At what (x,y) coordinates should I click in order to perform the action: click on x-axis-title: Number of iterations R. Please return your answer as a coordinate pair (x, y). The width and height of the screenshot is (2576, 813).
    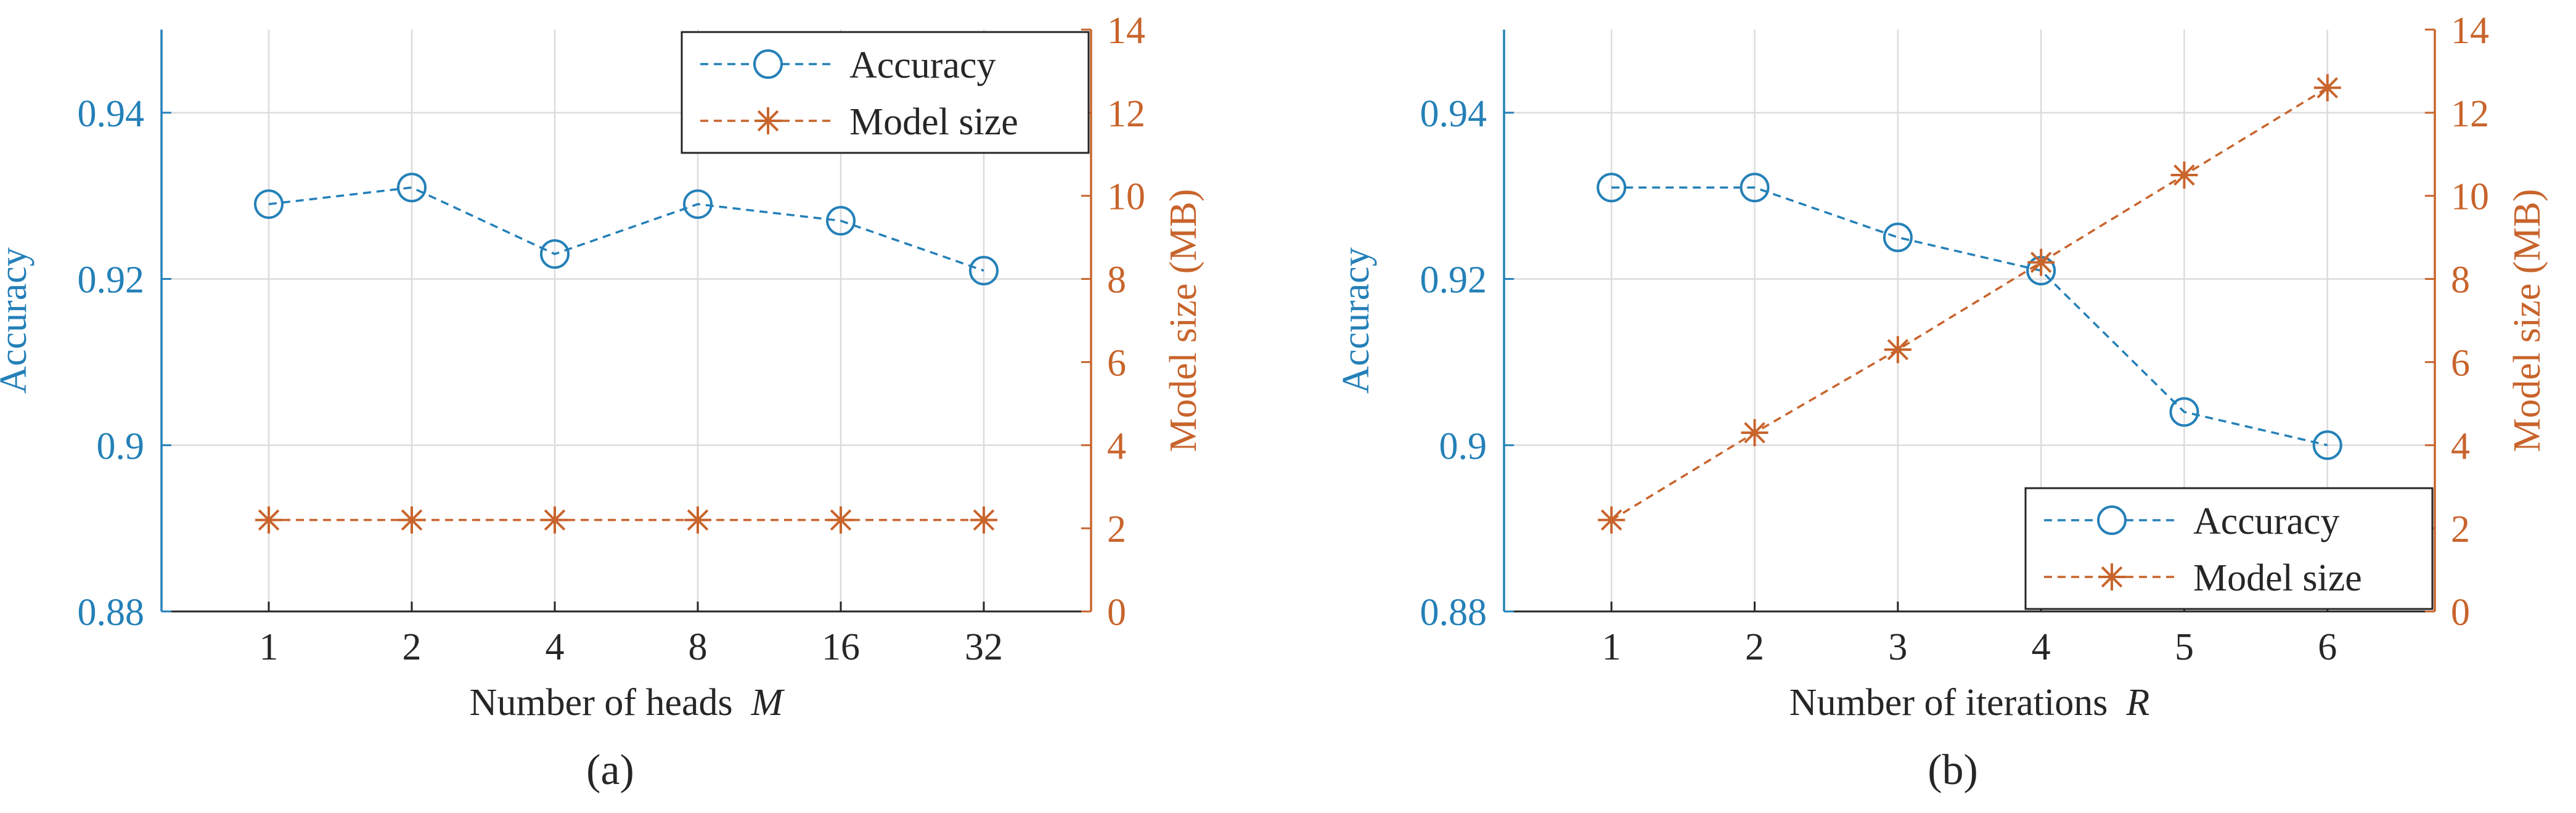
    Looking at the image, I should click on (1969, 703).